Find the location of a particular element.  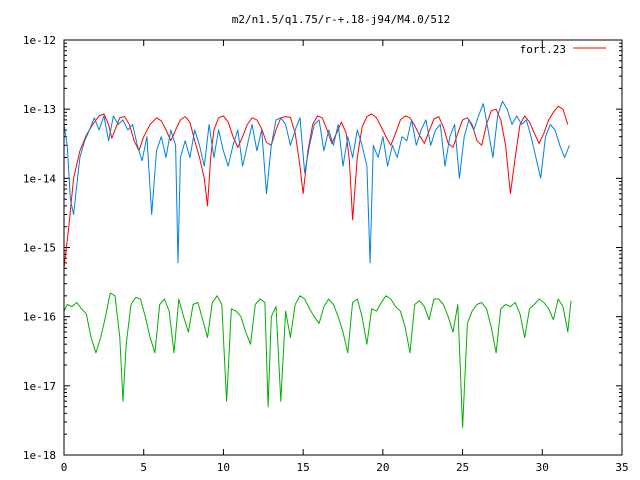

legend: fort.23 is located at coordinates (563, 49).